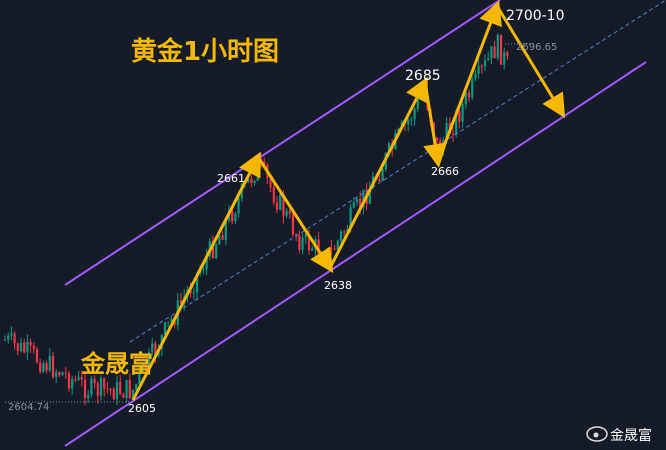 The height and width of the screenshot is (450, 666). I want to click on wave-label: 2605, so click(142, 408).